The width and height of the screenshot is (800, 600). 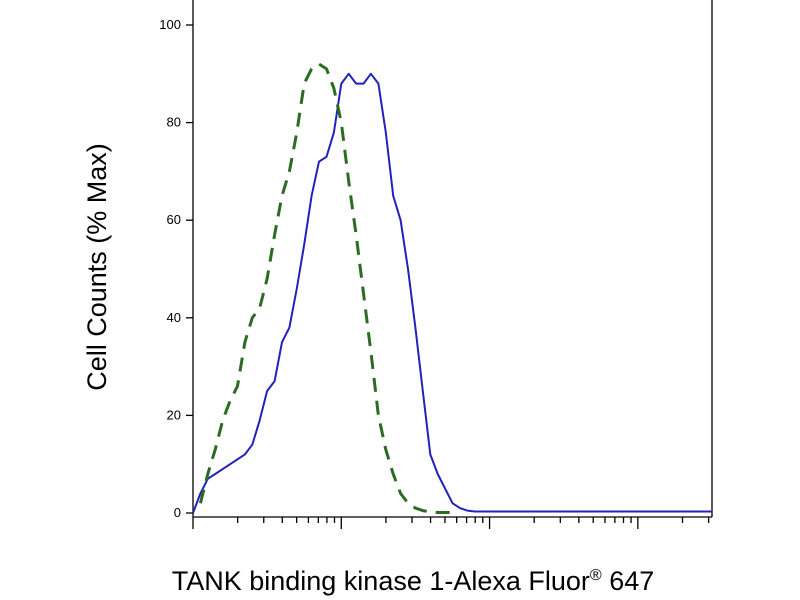 What do you see at coordinates (174, 219) in the screenshot?
I see `y-tick-label: 60` at bounding box center [174, 219].